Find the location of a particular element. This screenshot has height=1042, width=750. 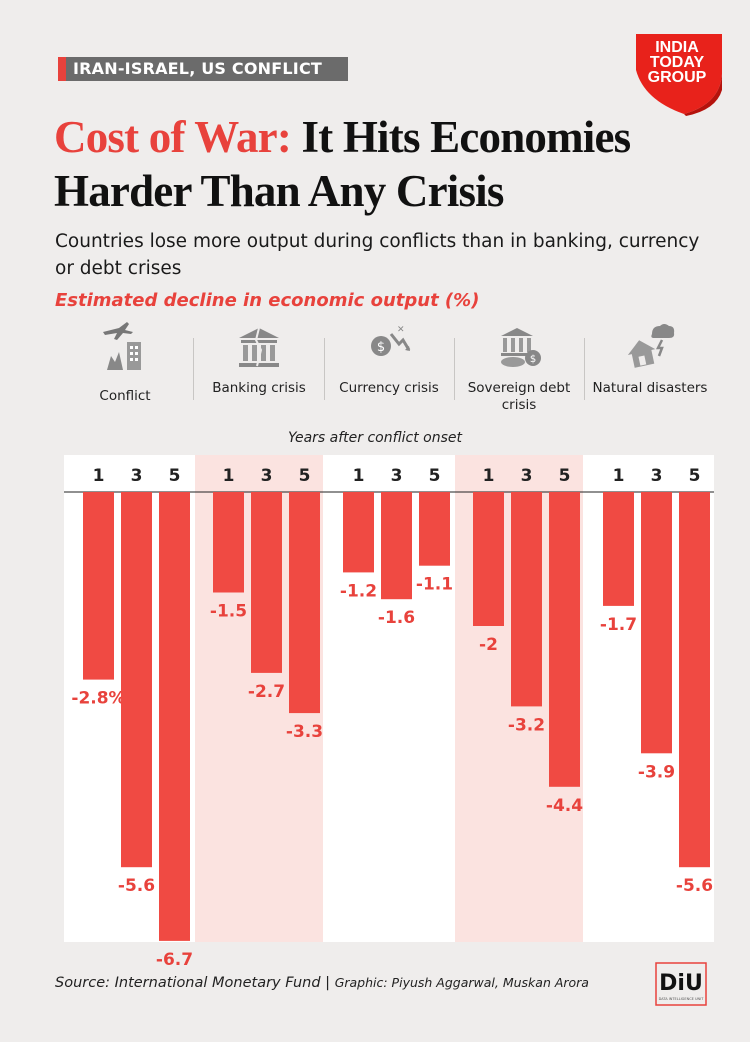

category-label: Natural disasters is located at coordinates (650, 388).